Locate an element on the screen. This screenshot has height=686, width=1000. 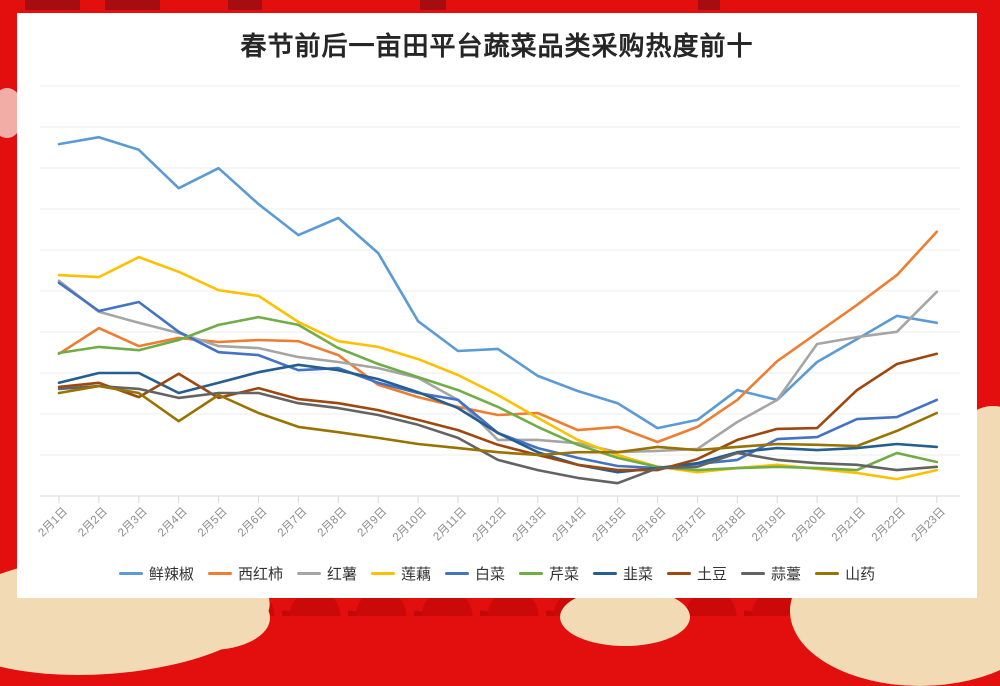
series-line-蒜薹 is located at coordinates (498, 434).